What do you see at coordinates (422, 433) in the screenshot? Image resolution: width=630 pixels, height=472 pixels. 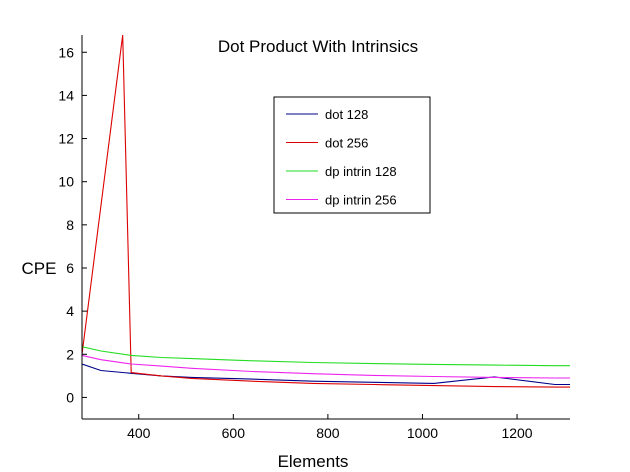 I see `x-tick-label: 1000` at bounding box center [422, 433].